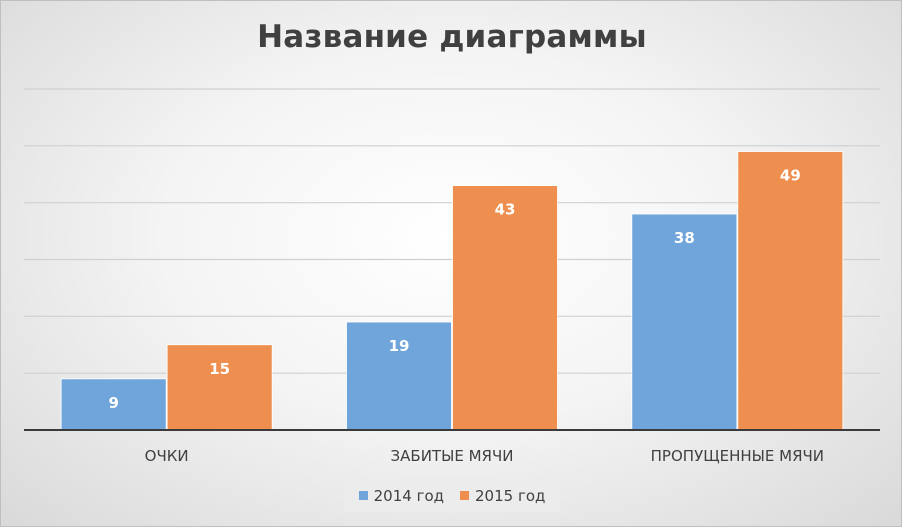 The height and width of the screenshot is (528, 902). What do you see at coordinates (452, 456) in the screenshot?
I see `category-label: ЗАБИТЫЕ МЯЧИ` at bounding box center [452, 456].